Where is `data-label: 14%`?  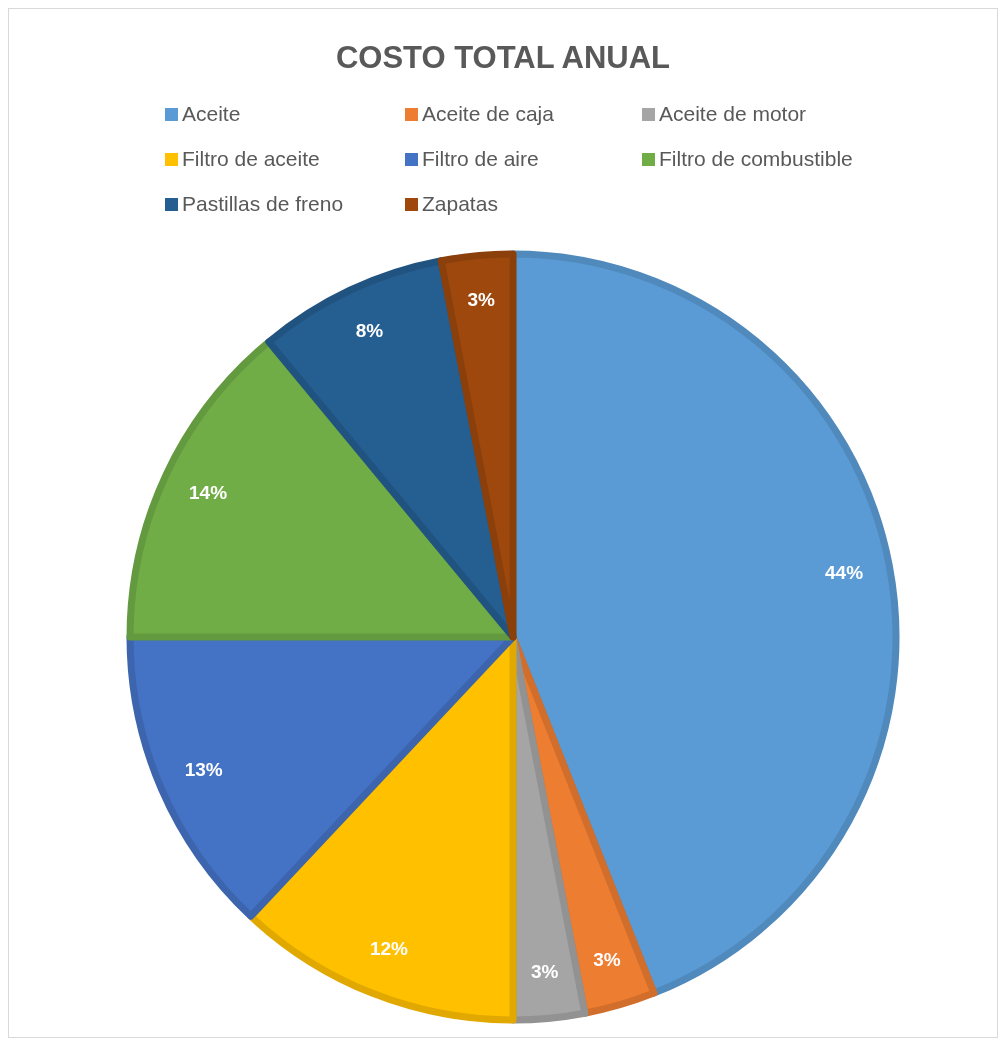
data-label: 14% is located at coordinates (208, 492).